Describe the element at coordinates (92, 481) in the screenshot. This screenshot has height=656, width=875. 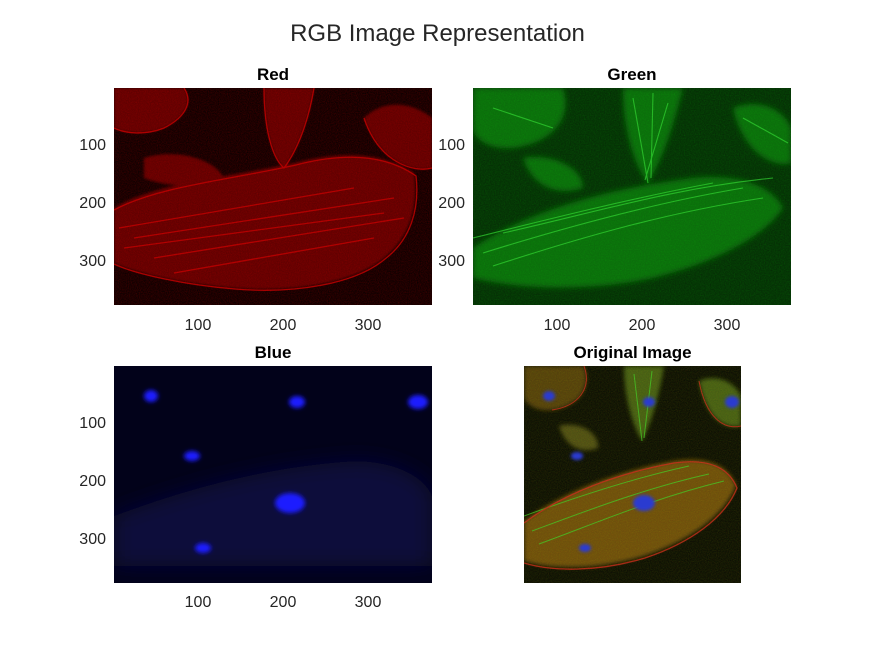
I see `blue-y-tick: 200` at that location.